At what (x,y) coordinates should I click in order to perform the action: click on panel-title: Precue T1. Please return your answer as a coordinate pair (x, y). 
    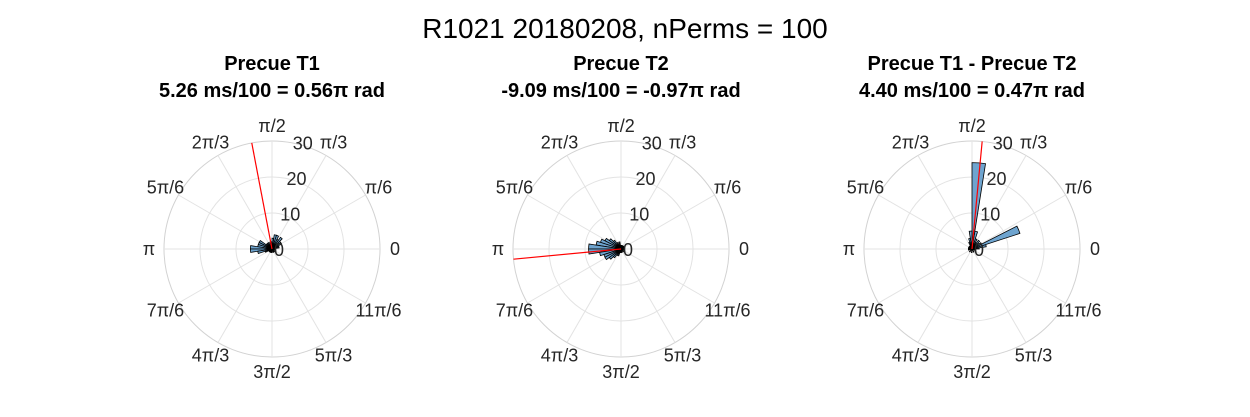
    Looking at the image, I should click on (272, 64).